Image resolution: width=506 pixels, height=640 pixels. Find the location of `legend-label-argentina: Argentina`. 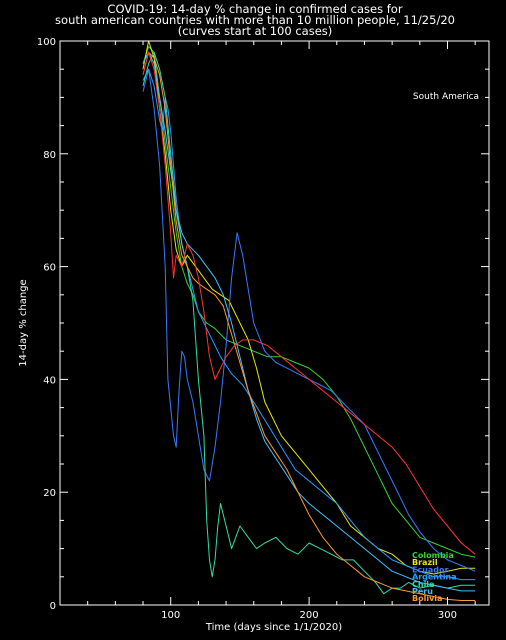

legend-label-argentina: Argentina is located at coordinates (434, 577).